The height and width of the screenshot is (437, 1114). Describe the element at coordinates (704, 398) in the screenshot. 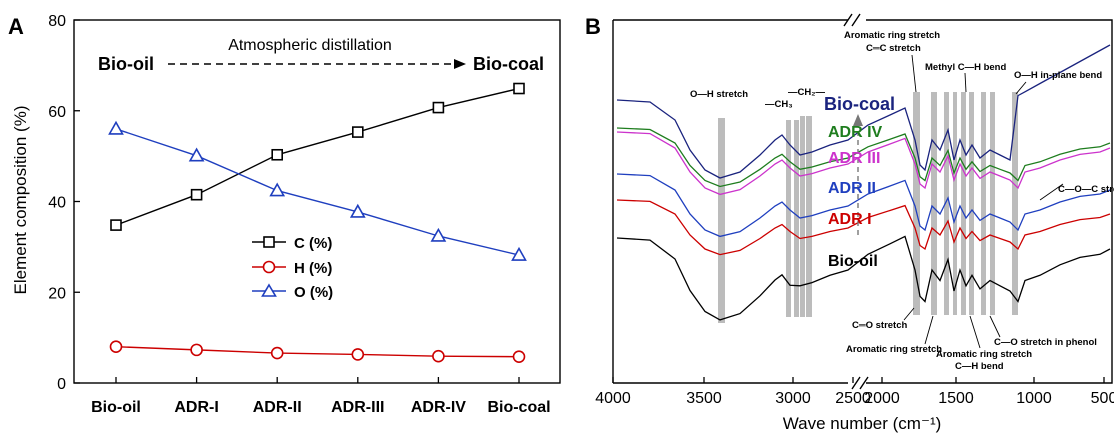

I see `x-tick-label: 3500` at that location.